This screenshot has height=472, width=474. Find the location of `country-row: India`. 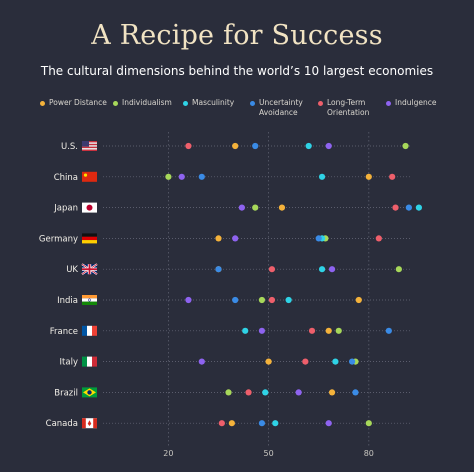

country-row: India is located at coordinates (234, 300).